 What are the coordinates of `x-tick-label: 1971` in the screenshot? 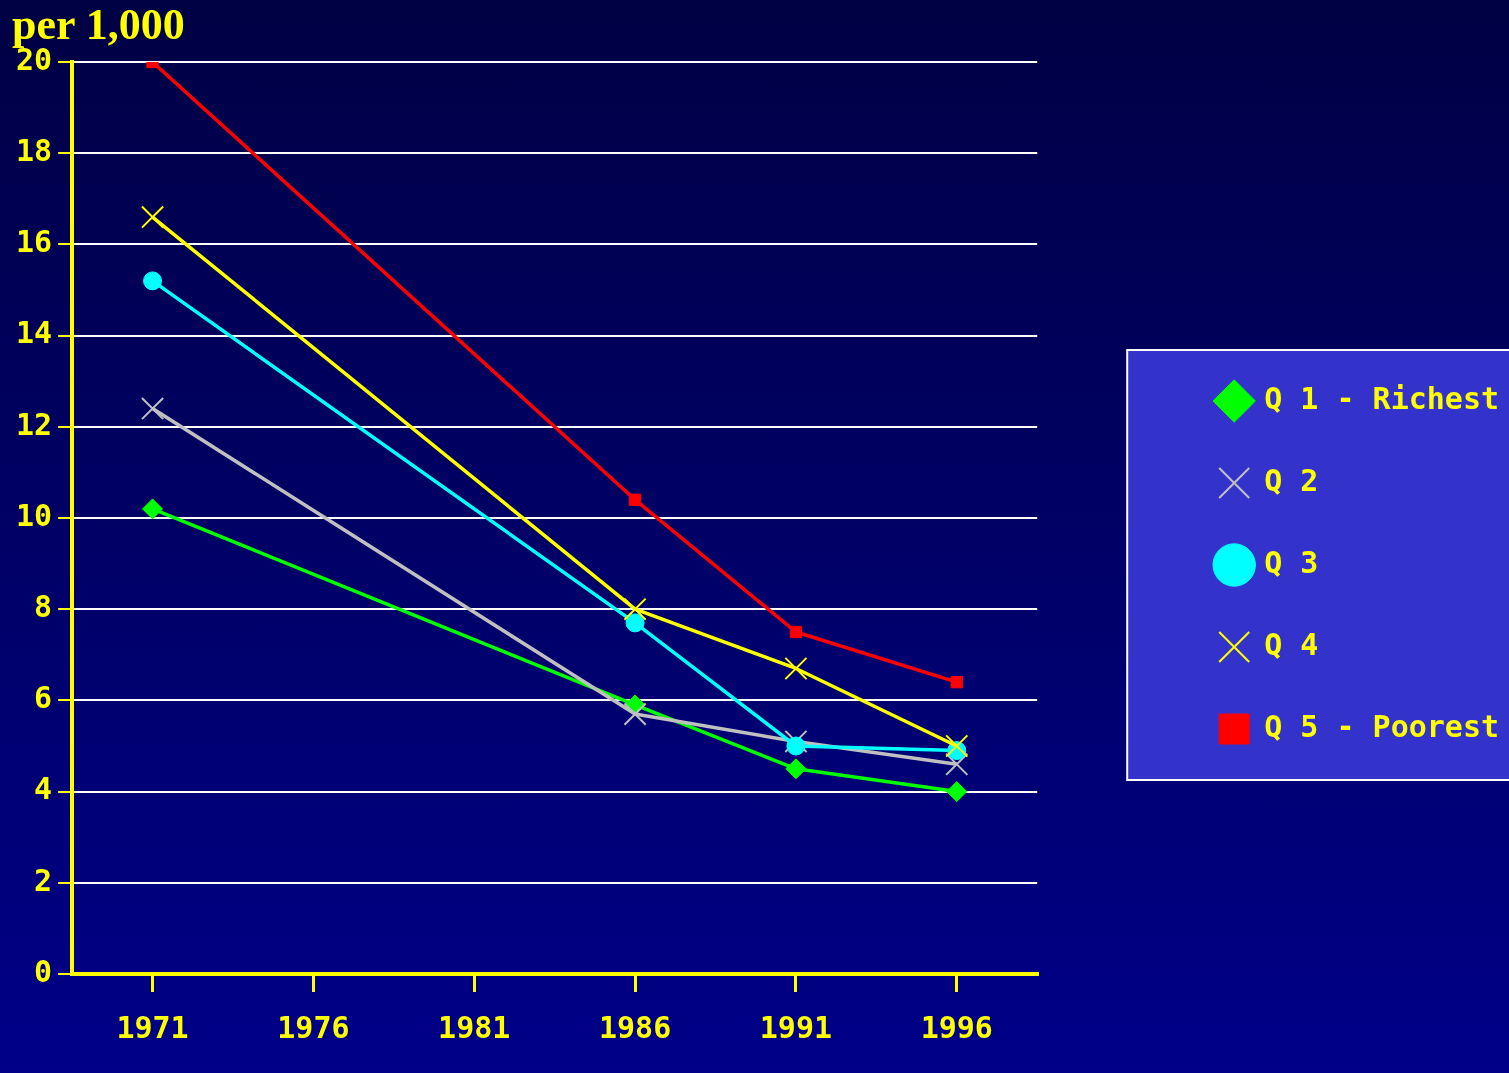 It's located at (152, 1027).